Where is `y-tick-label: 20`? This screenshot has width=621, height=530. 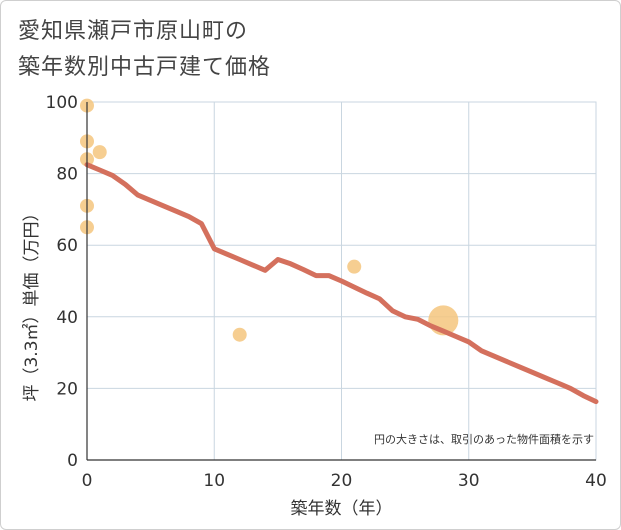 y-tick-label: 20 is located at coordinates (67, 389).